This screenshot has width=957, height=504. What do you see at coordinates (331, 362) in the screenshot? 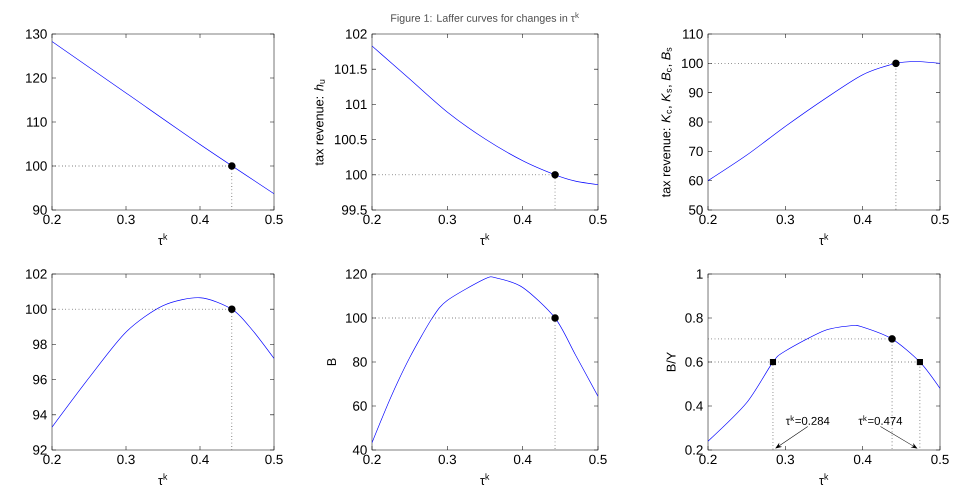
I see `y-axis-title: B` at bounding box center [331, 362].